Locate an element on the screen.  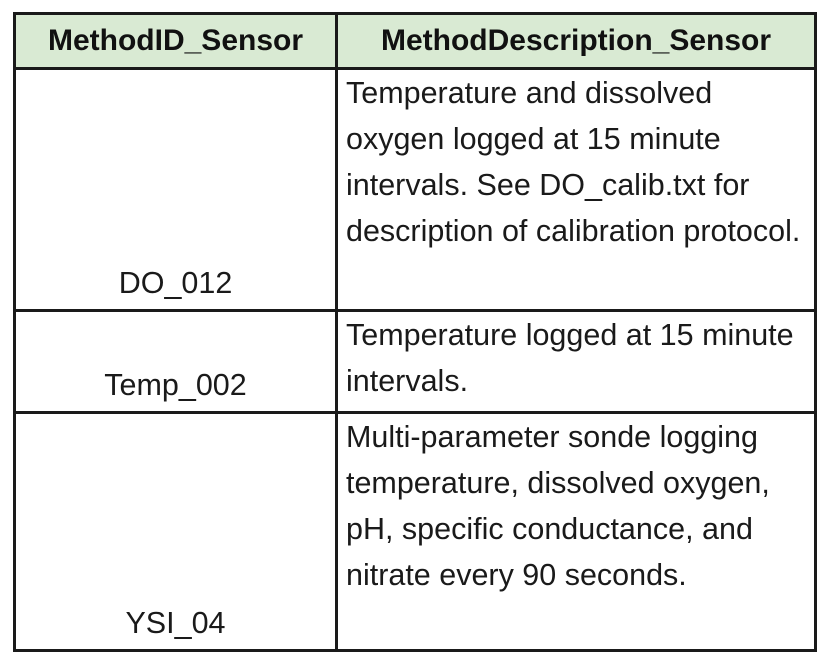
header-method-id: MethodID_Sensor is located at coordinates (175, 41).